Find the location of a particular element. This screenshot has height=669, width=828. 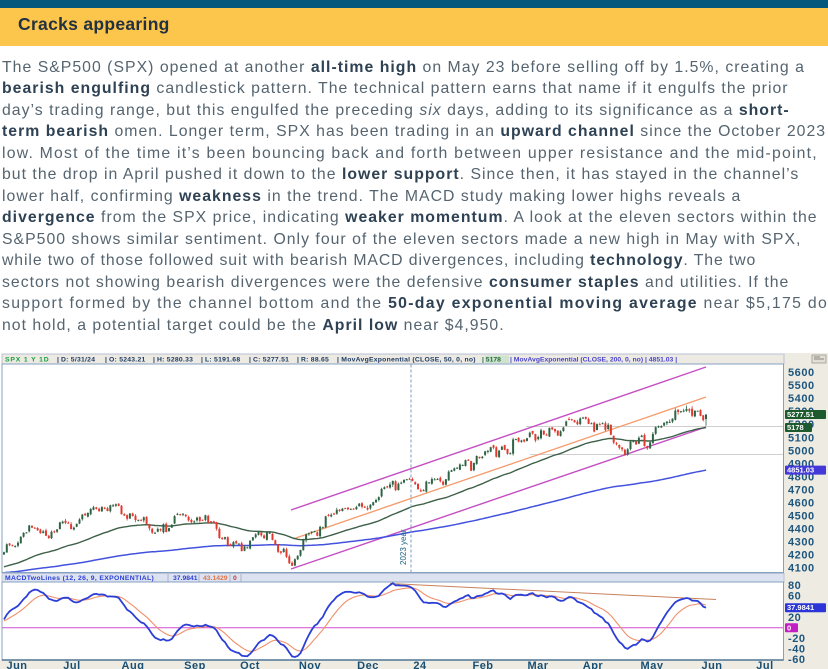

svg-text: 4700 is located at coordinates (801, 490).